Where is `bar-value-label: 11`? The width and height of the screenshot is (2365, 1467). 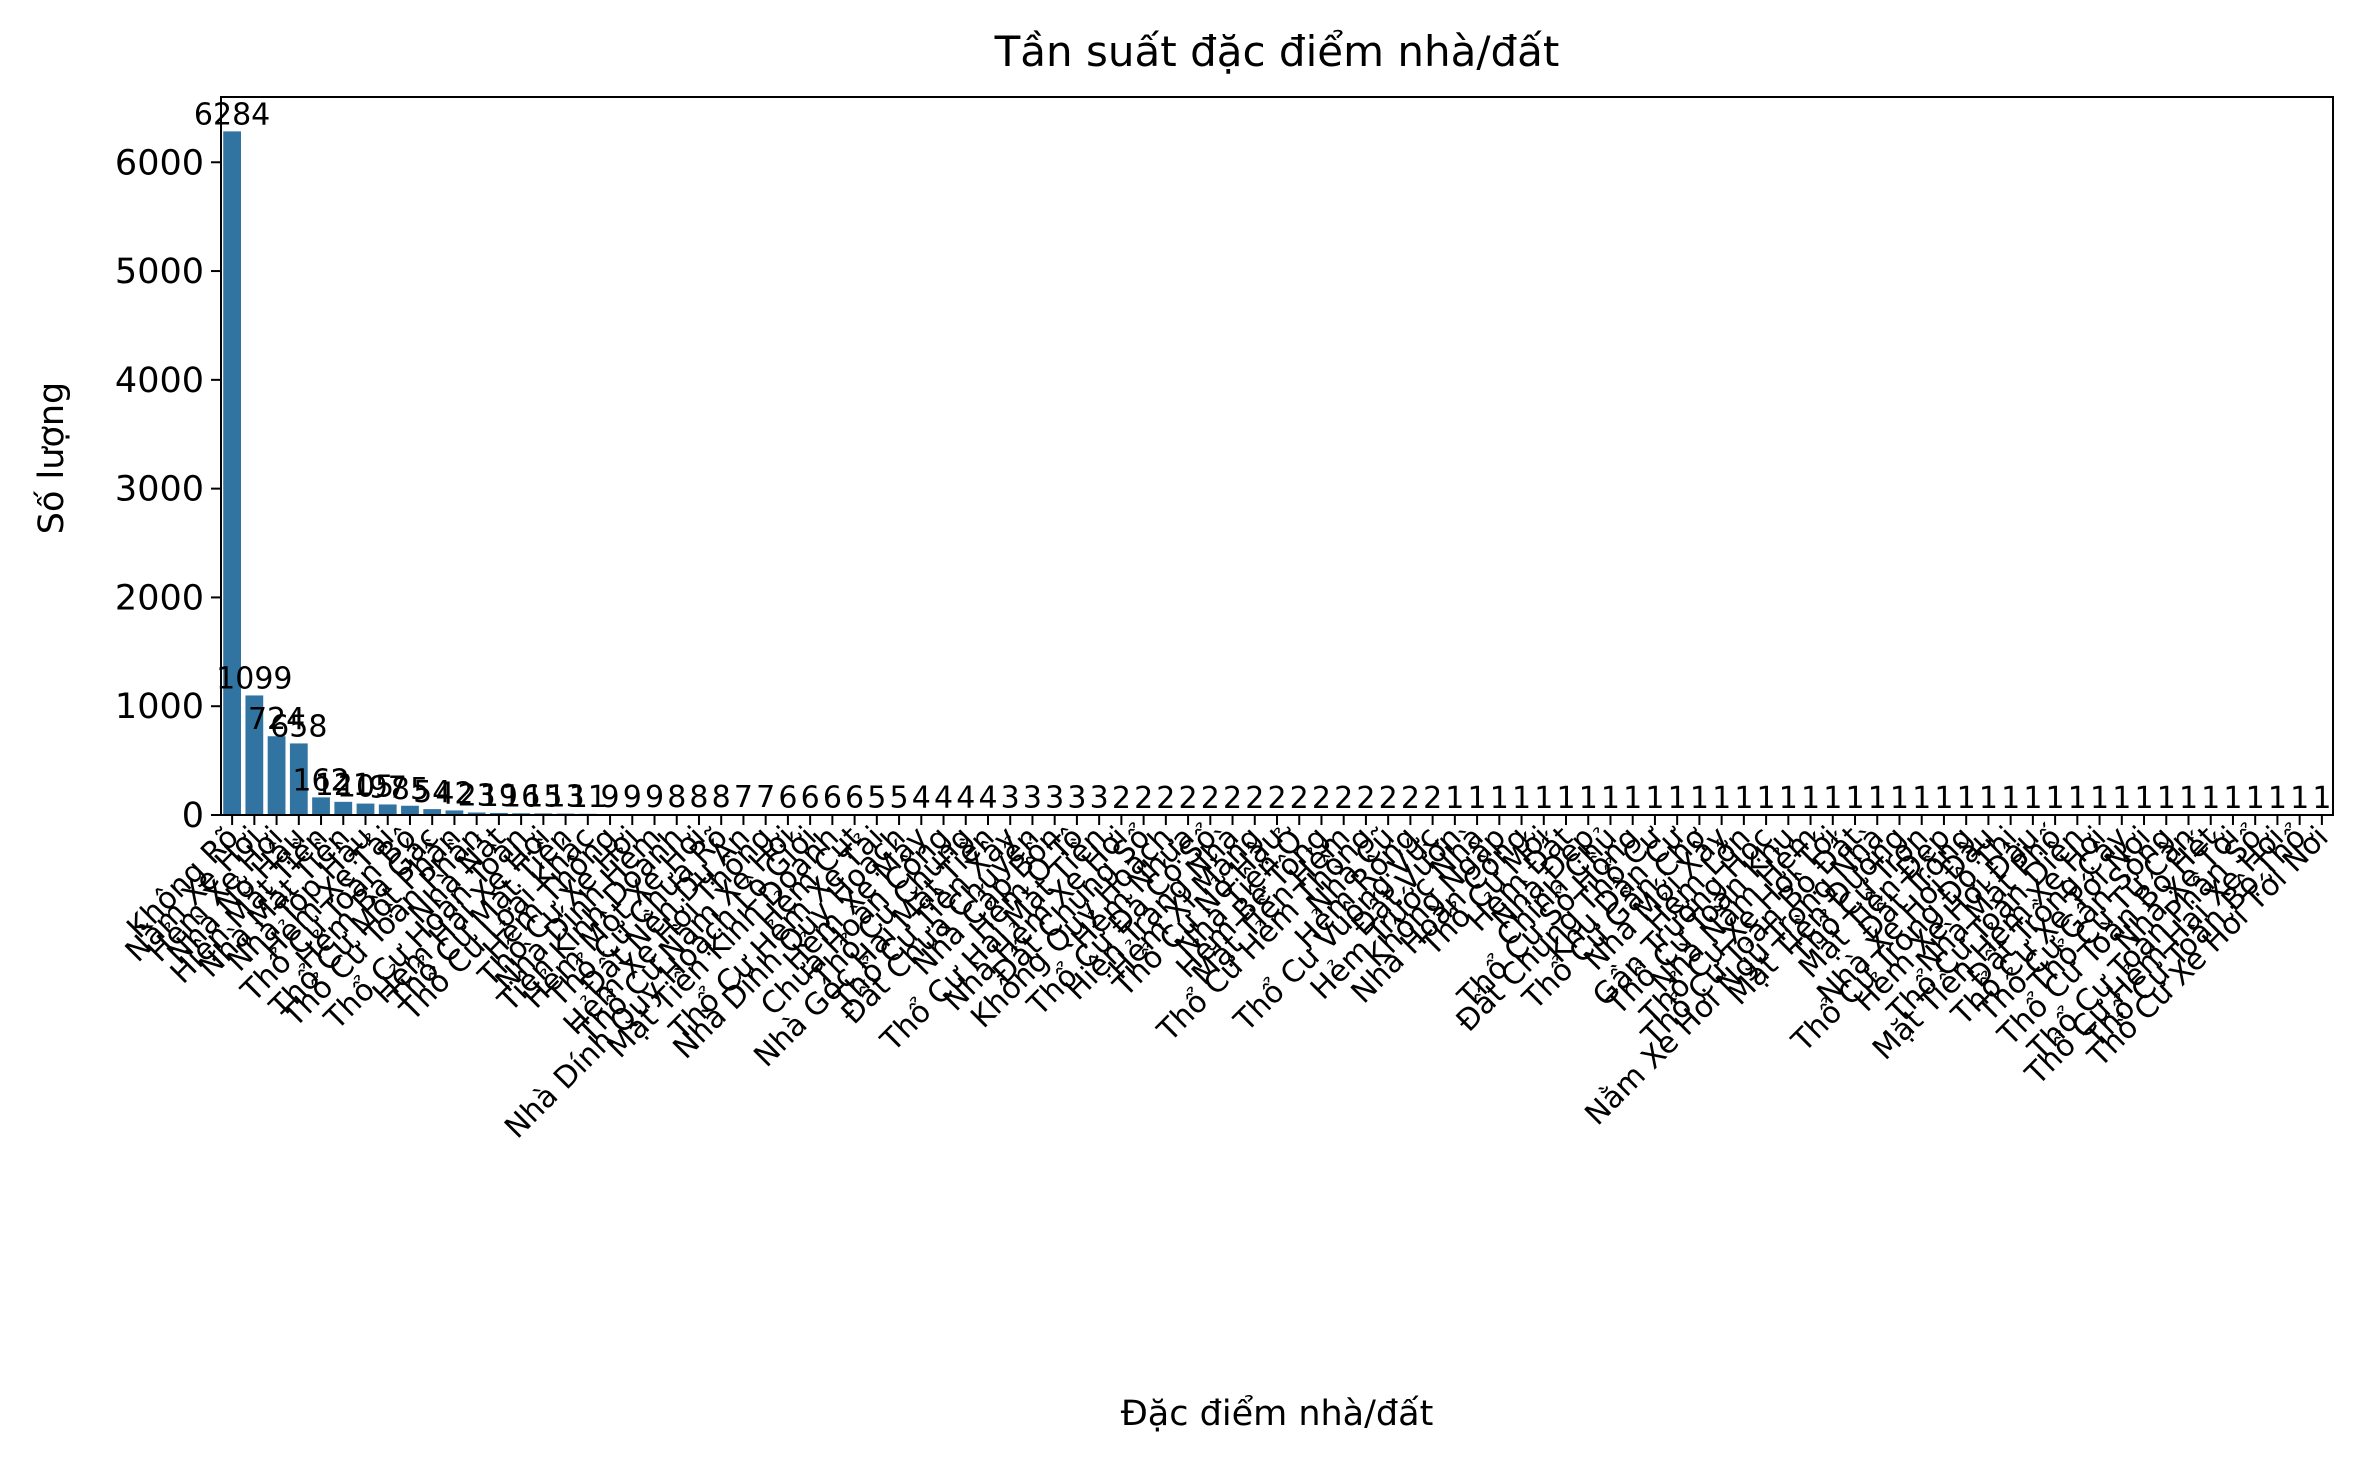 bar-value-label: 11 is located at coordinates (588, 797).